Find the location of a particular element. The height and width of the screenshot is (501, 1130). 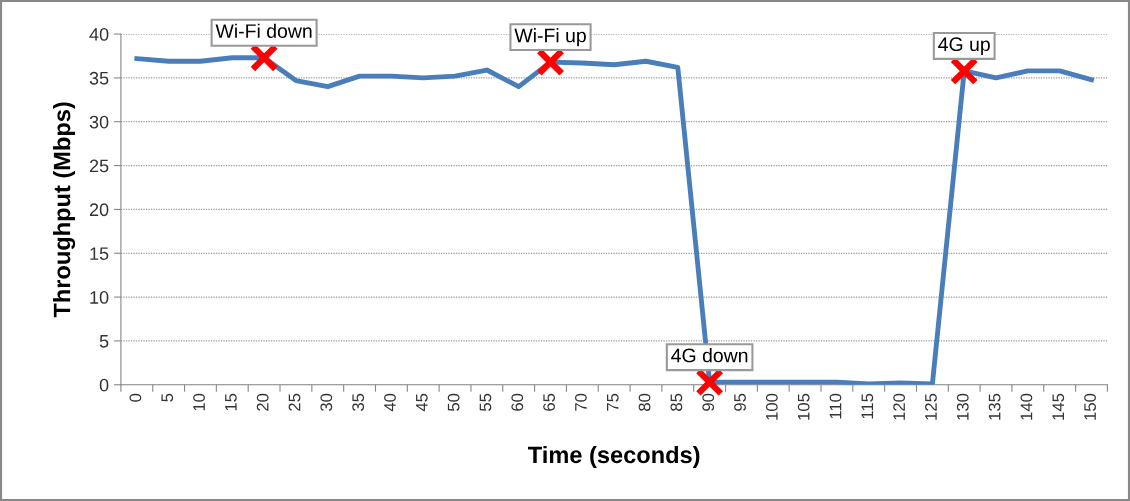

x-tick-label: 55 is located at coordinates (485, 402).